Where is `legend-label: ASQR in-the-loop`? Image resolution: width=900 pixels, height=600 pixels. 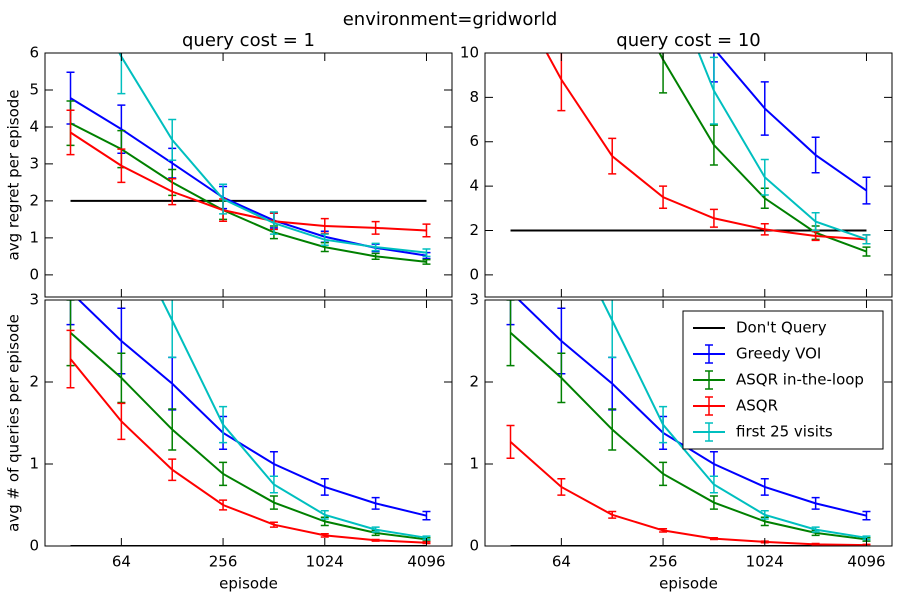
legend-label: ASQR in-the-loop is located at coordinates (800, 380).